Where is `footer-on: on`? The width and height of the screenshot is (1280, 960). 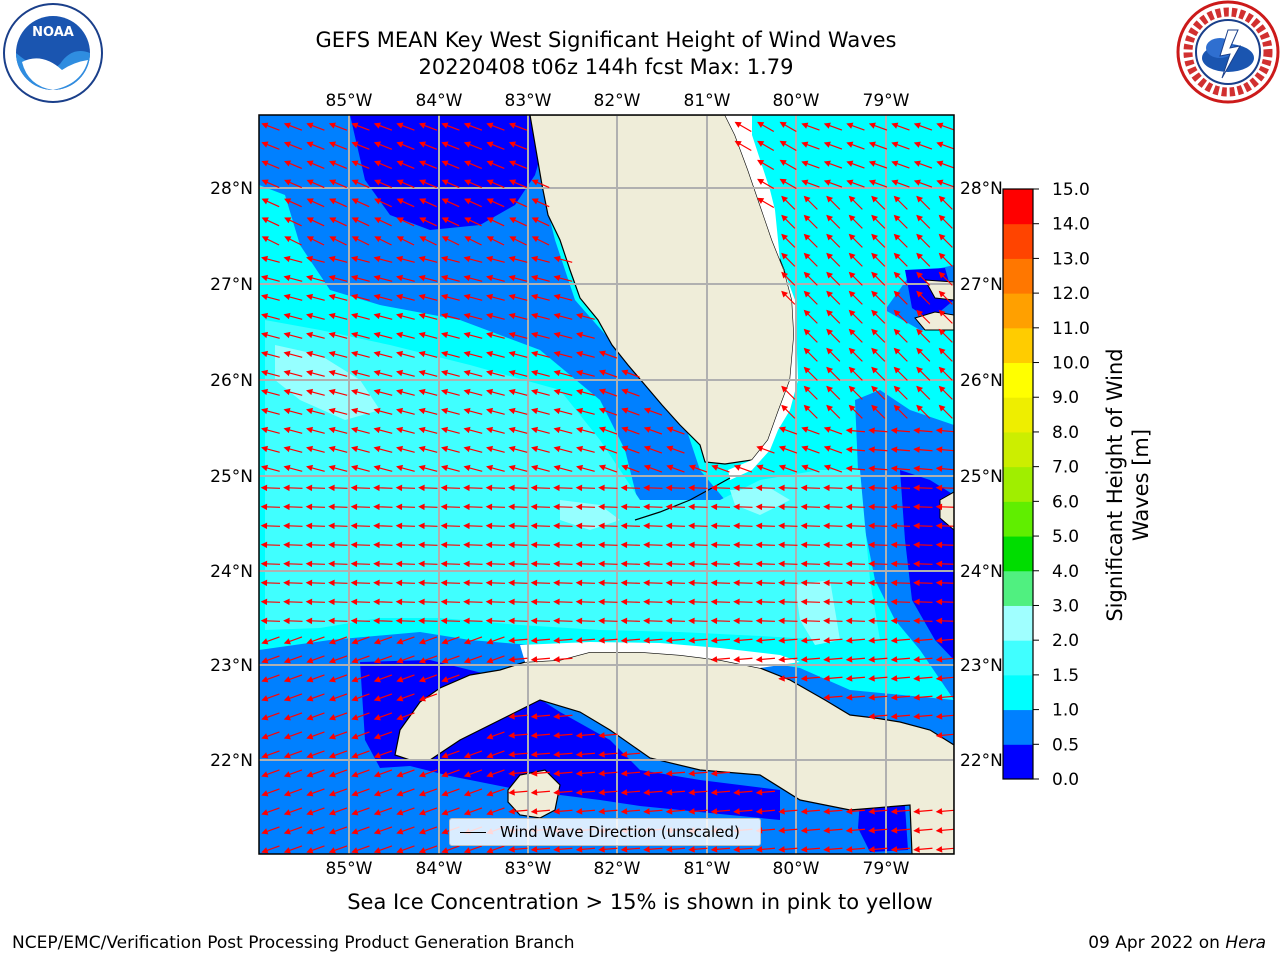
footer-on: on is located at coordinates (1209, 943).